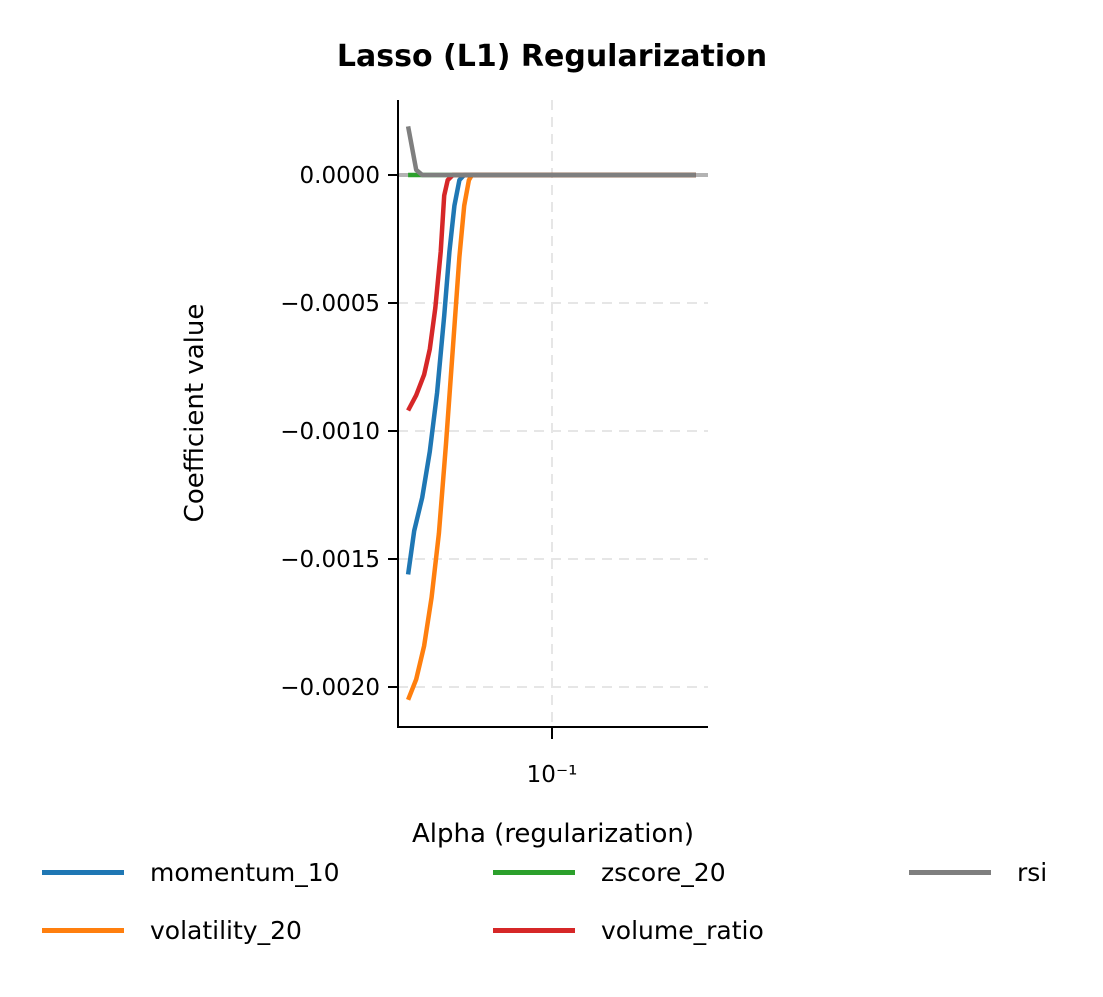  I want to click on y-axis-ticks: 0.0000 −0.0005 −0.0010 −0.0015 −0.0020, so click(339, 432).